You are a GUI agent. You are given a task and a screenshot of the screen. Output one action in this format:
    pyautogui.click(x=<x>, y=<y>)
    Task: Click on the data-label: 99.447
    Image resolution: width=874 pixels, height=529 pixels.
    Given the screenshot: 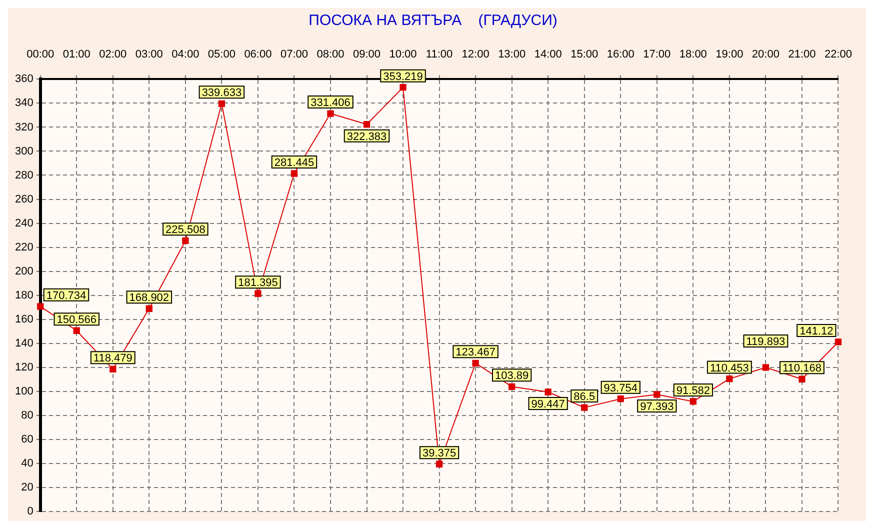 What is the action you would take?
    pyautogui.click(x=548, y=404)
    